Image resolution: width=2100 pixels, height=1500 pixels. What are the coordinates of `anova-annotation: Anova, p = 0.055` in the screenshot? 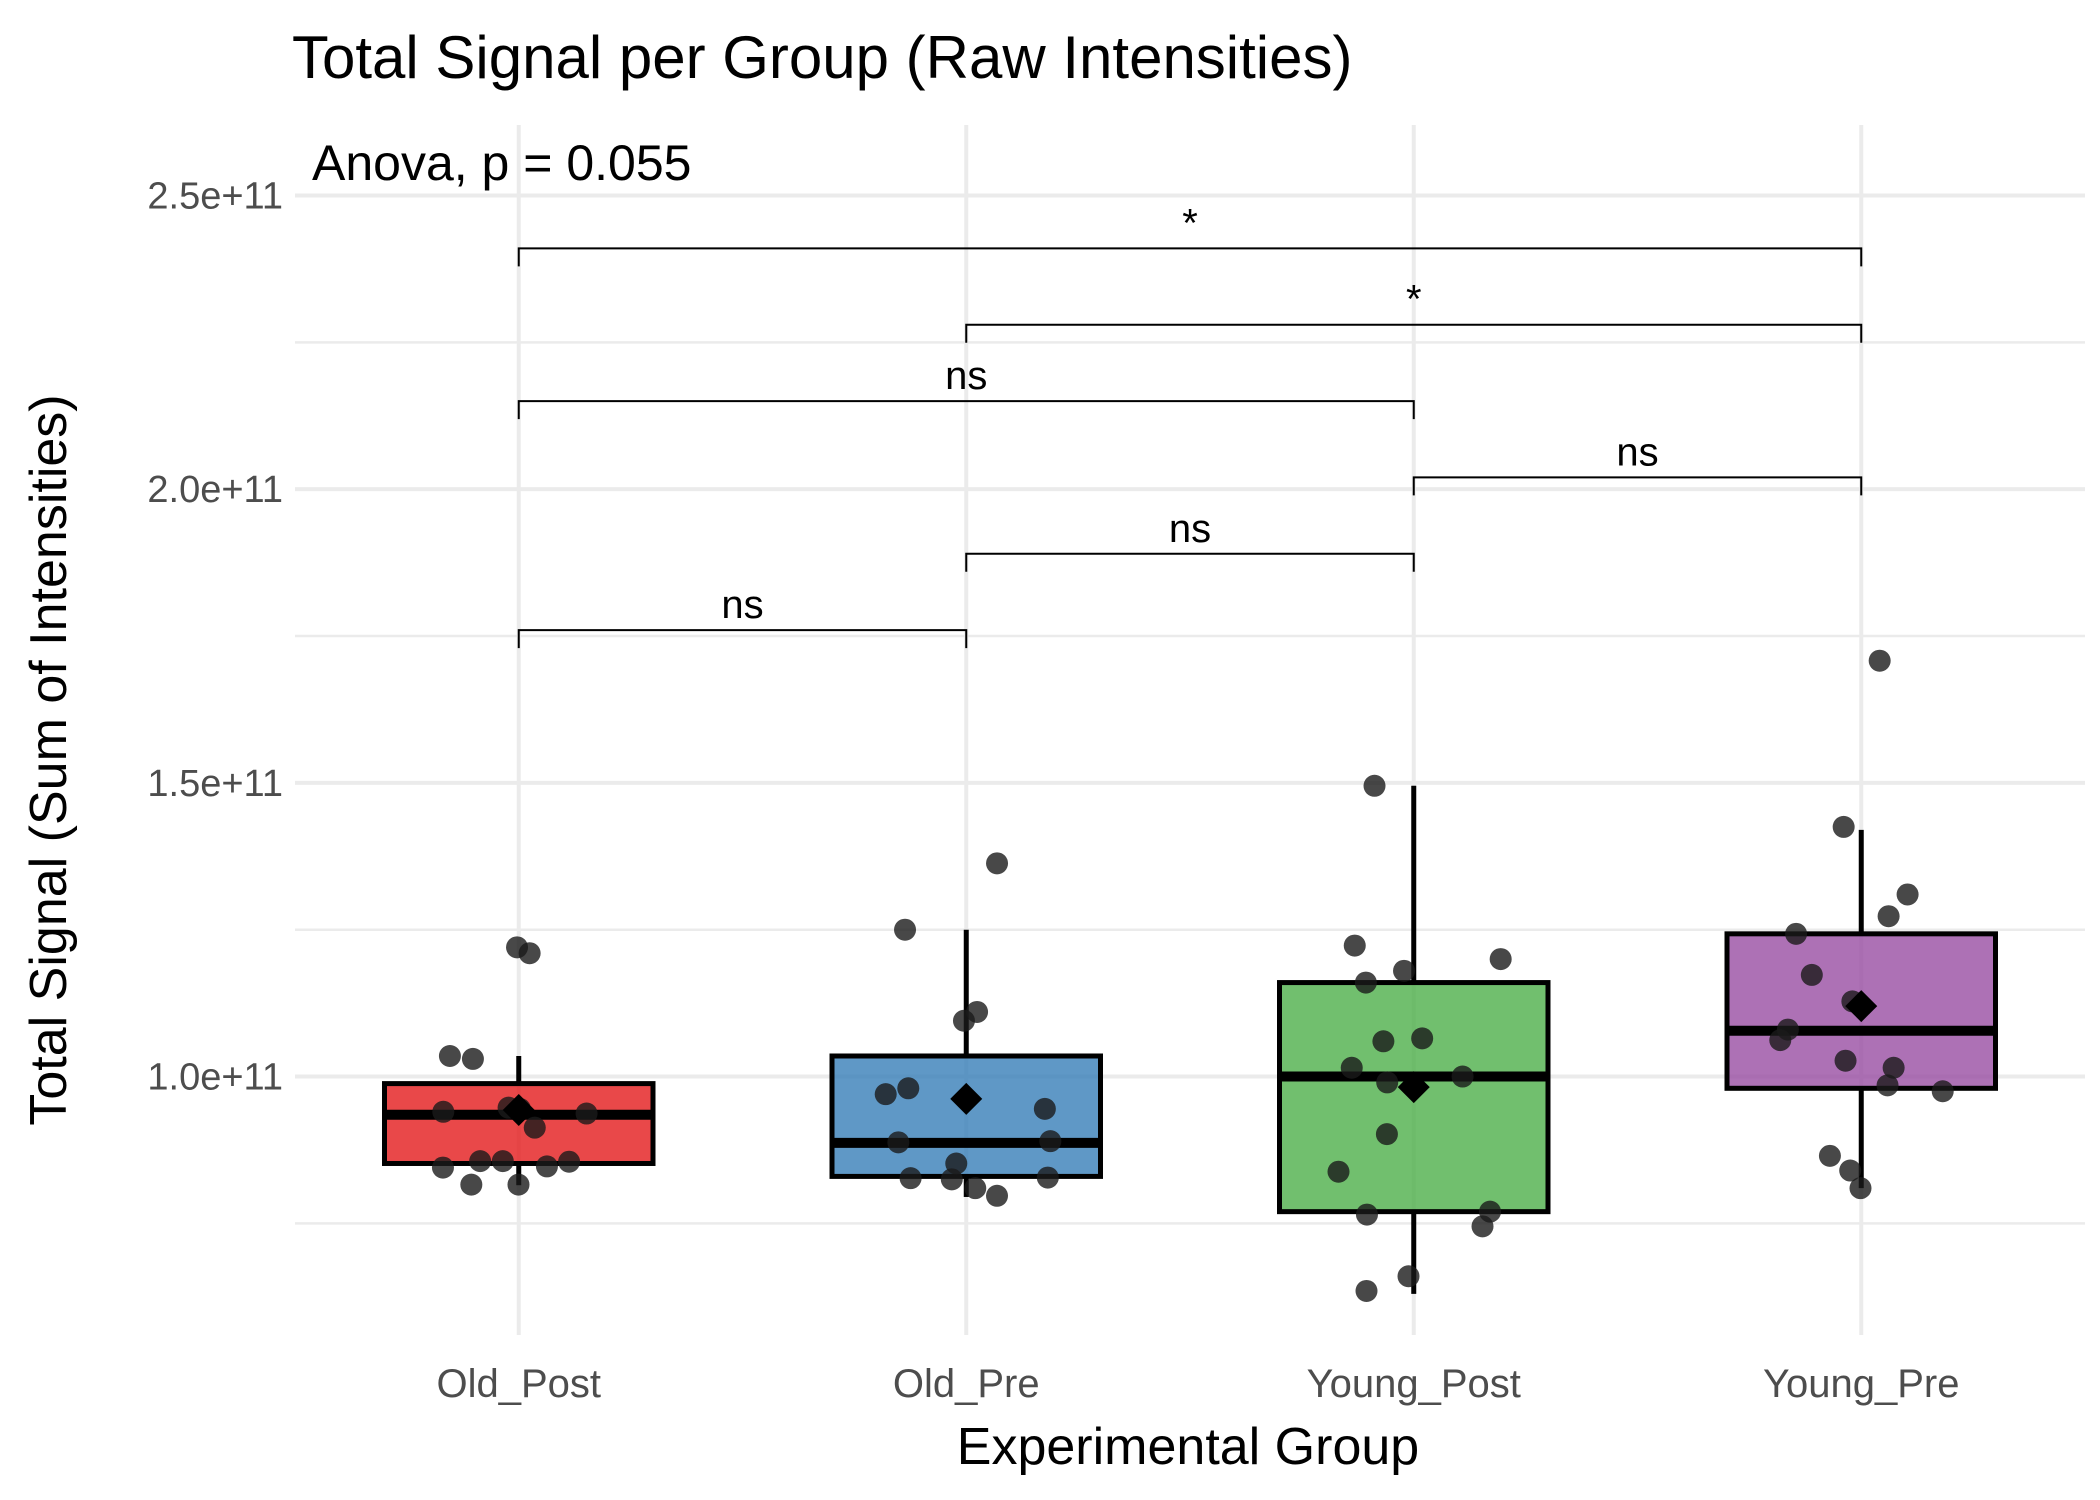 It's located at (501, 163).